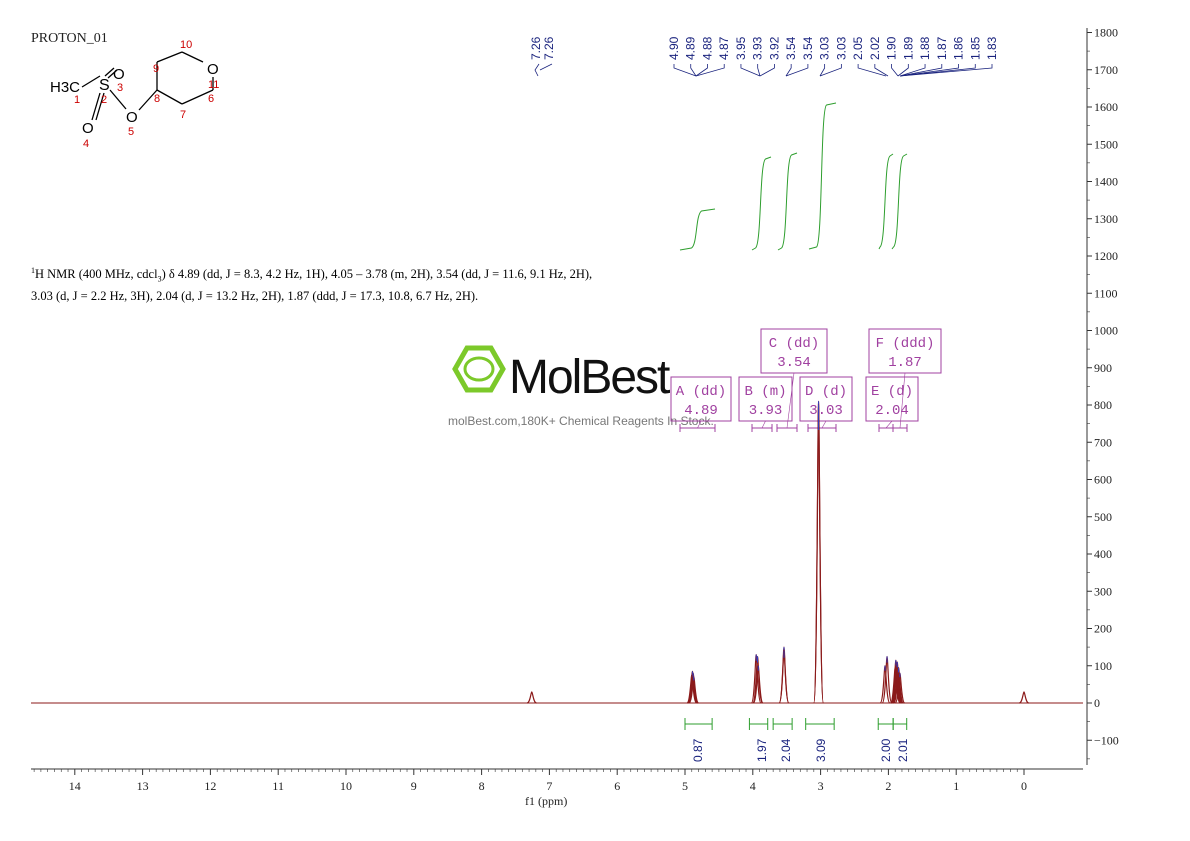  I want to click on struct-o3: O, so click(119, 74).